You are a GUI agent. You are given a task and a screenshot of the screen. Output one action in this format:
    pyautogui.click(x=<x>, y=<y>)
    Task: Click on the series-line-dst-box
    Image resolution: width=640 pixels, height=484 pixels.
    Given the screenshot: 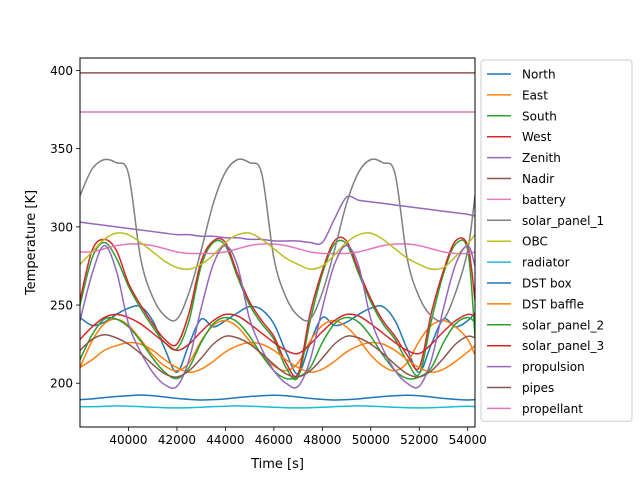 What is the action you would take?
    pyautogui.click(x=277, y=397)
    